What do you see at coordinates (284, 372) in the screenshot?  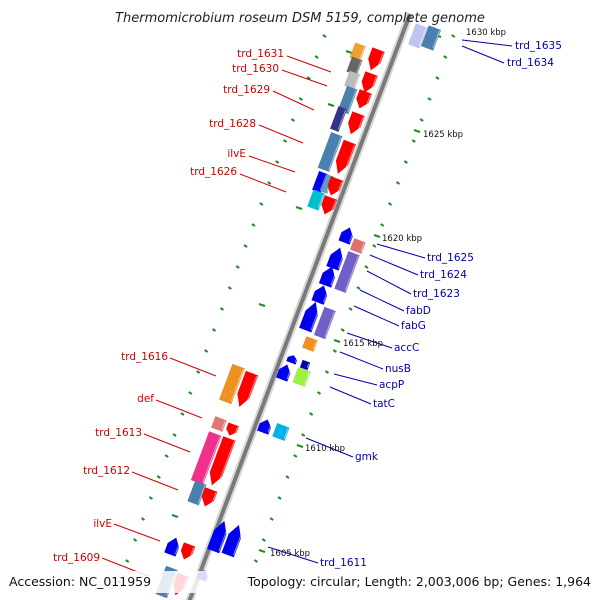 I see `gene-acpP` at bounding box center [284, 372].